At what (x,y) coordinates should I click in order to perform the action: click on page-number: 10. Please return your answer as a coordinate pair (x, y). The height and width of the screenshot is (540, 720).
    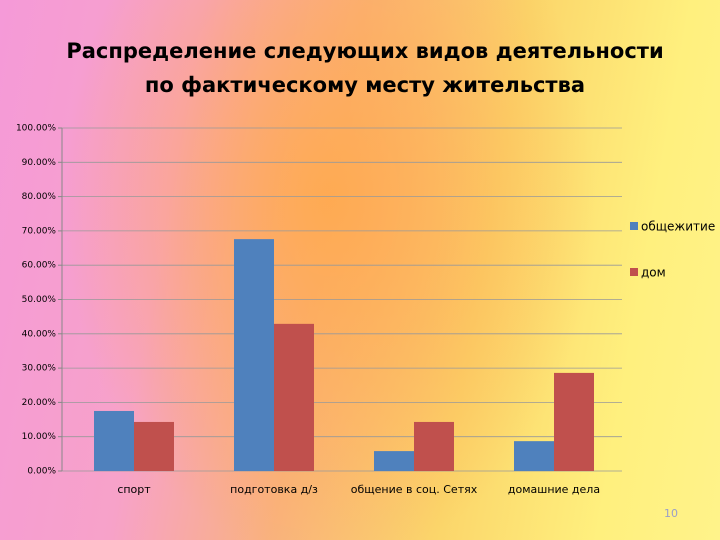
    Looking at the image, I should click on (671, 513).